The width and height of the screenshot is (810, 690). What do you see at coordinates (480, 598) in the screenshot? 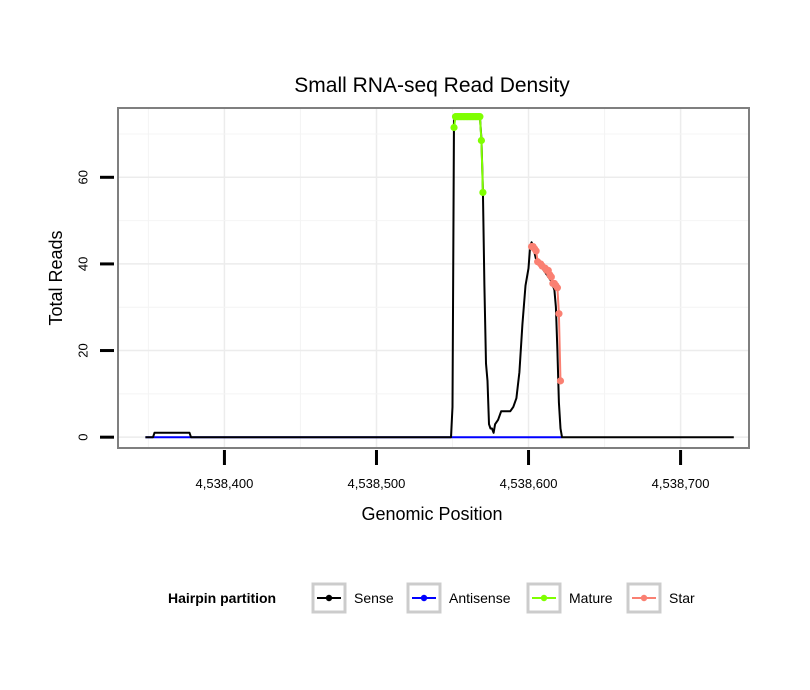
I see `legend-label: Antisense` at bounding box center [480, 598].